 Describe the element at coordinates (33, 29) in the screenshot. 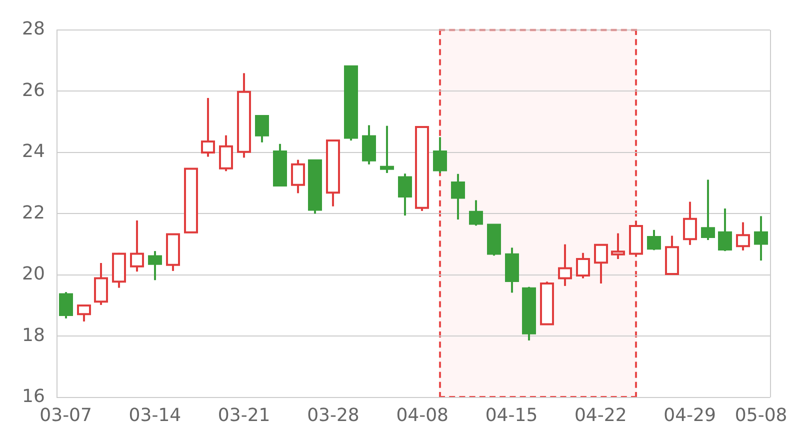

I see `y-tick-label: 28` at that location.